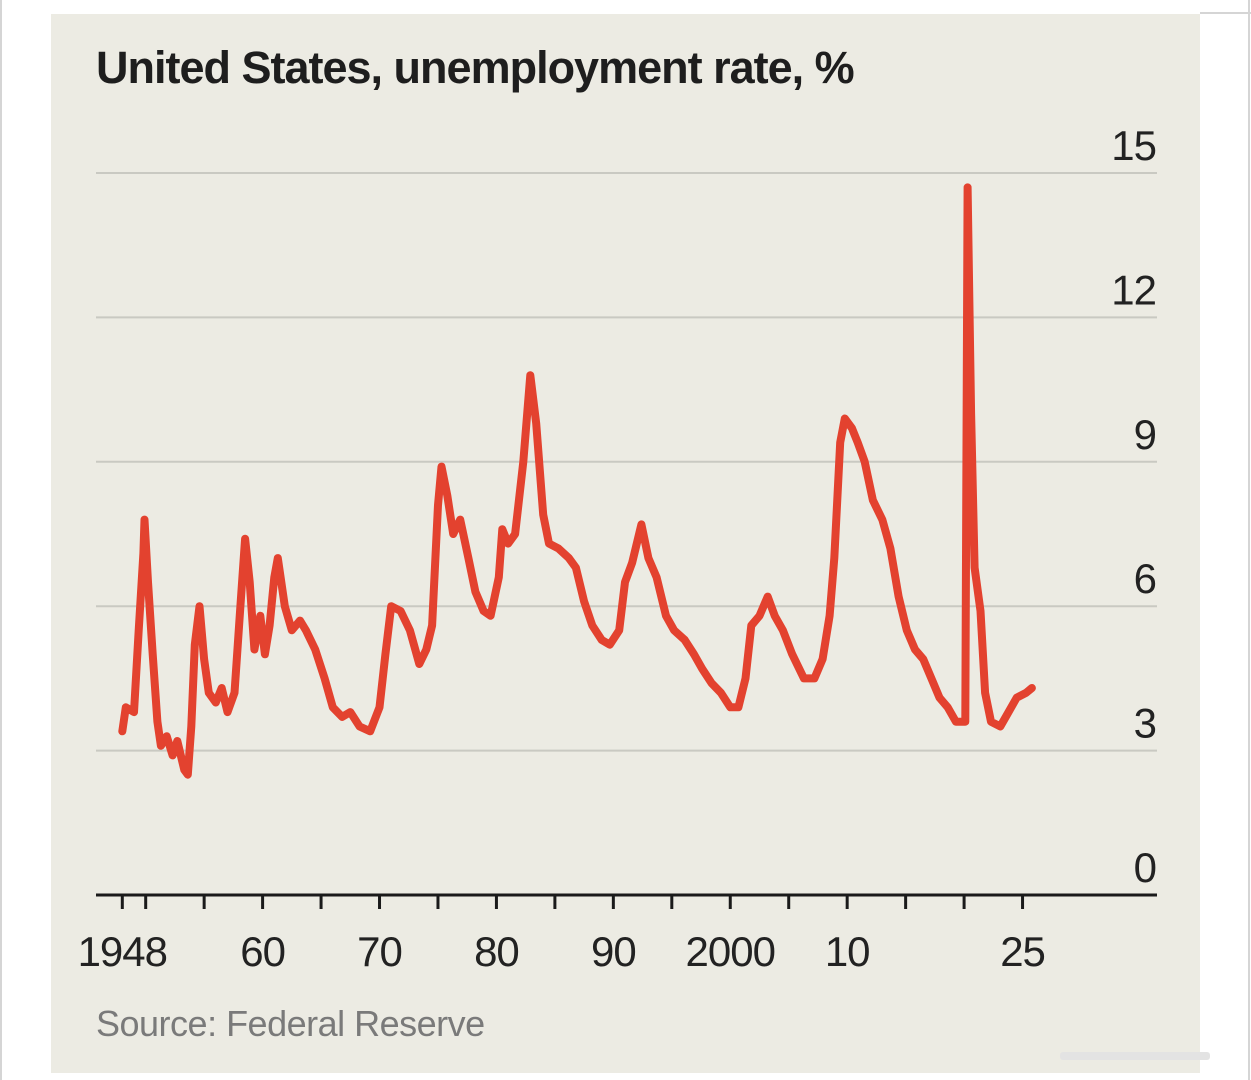  I want to click on y-tick-label: 6, so click(1145, 578).